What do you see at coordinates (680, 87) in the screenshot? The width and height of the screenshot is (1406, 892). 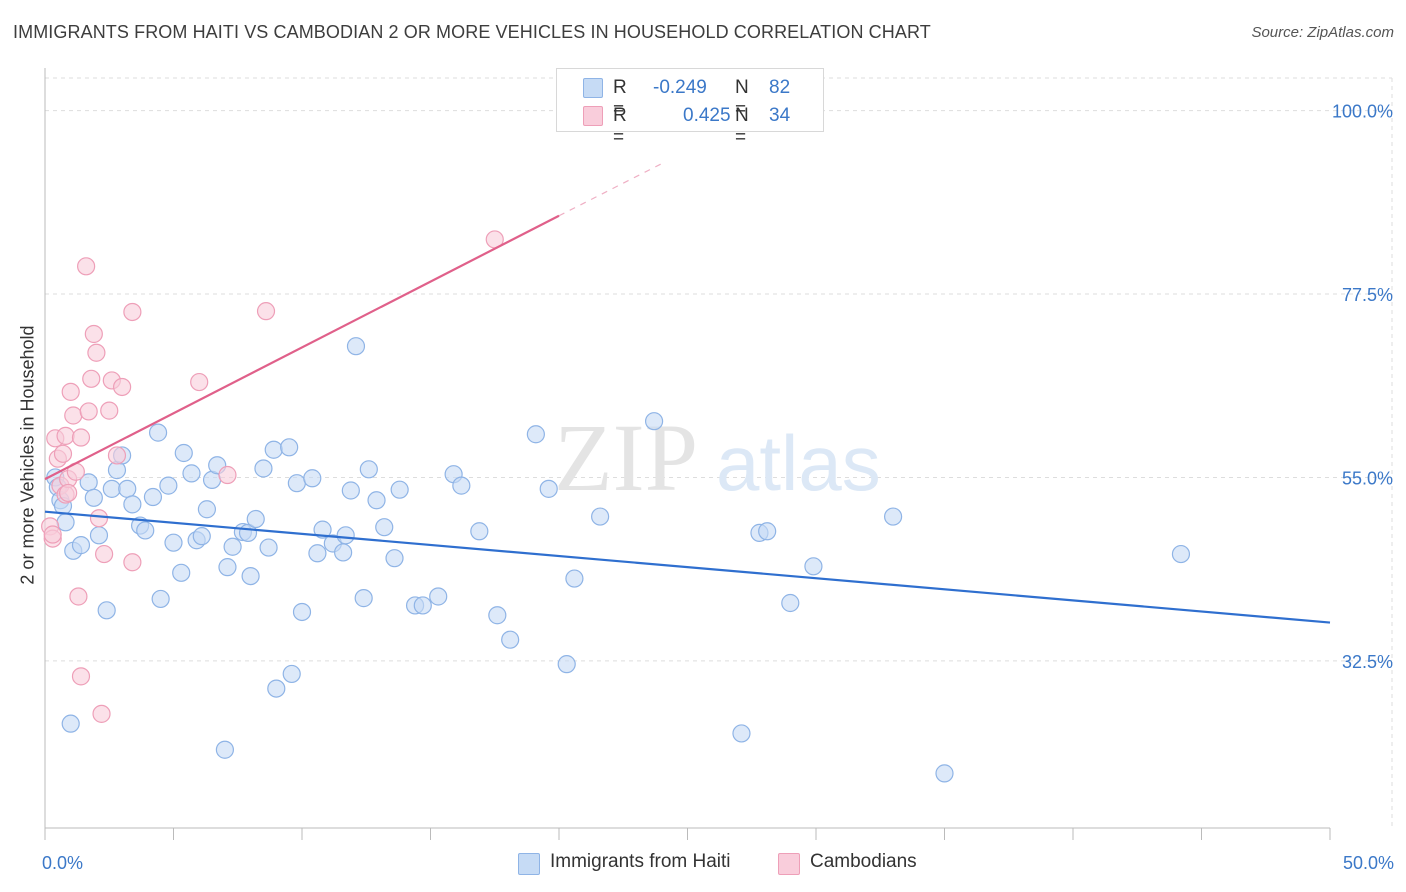 I see `legend-r-value-haiti: -0.249` at bounding box center [680, 87].